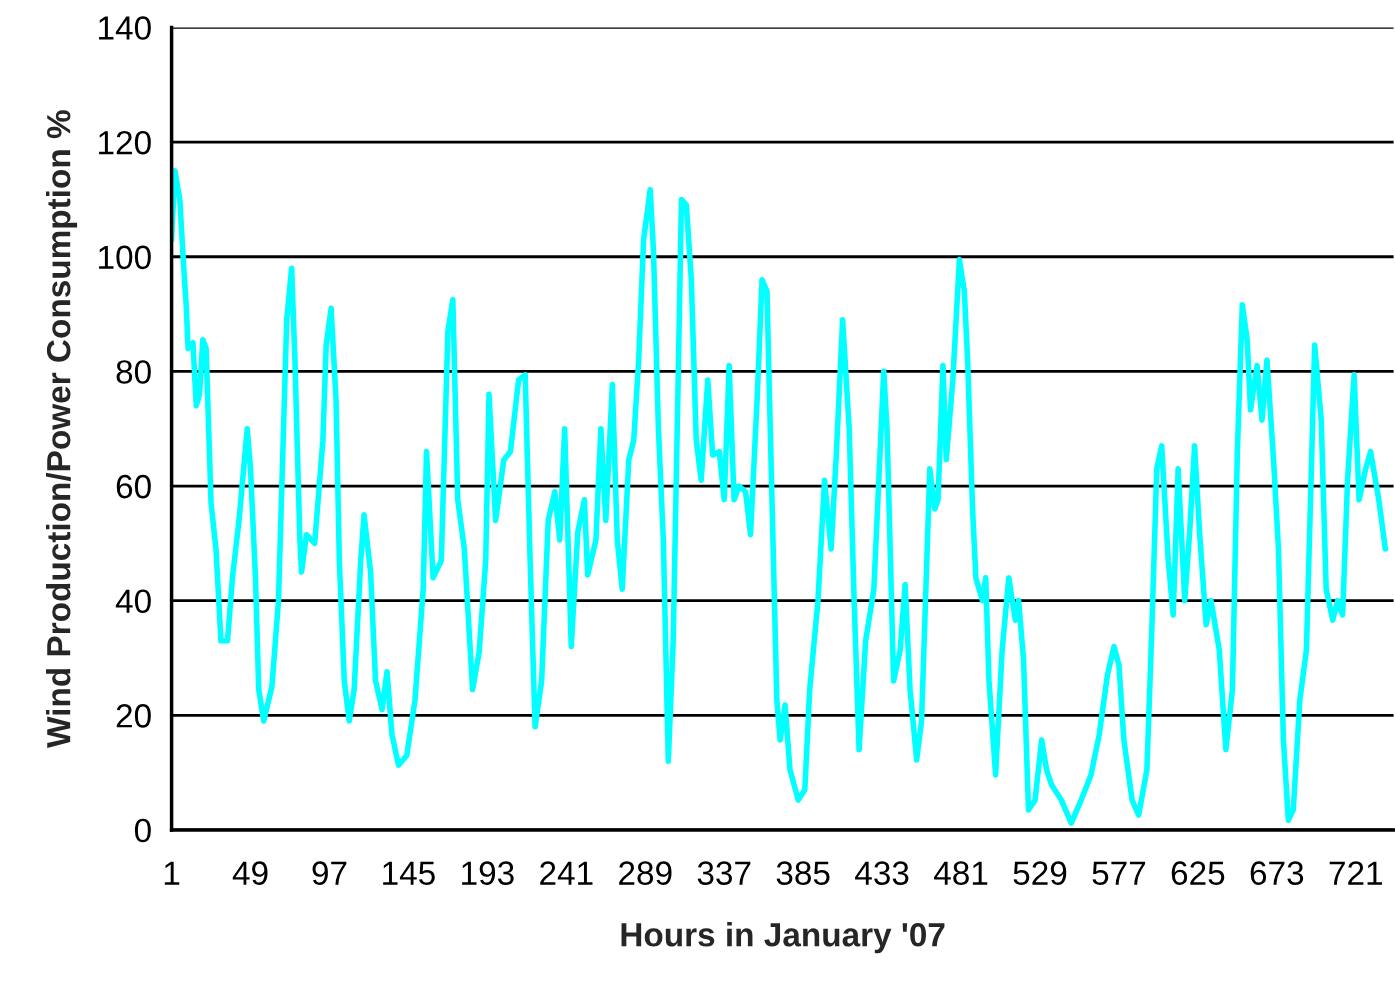 The width and height of the screenshot is (1395, 981). Describe the element at coordinates (133, 601) in the screenshot. I see `y-tick-label: 40` at that location.